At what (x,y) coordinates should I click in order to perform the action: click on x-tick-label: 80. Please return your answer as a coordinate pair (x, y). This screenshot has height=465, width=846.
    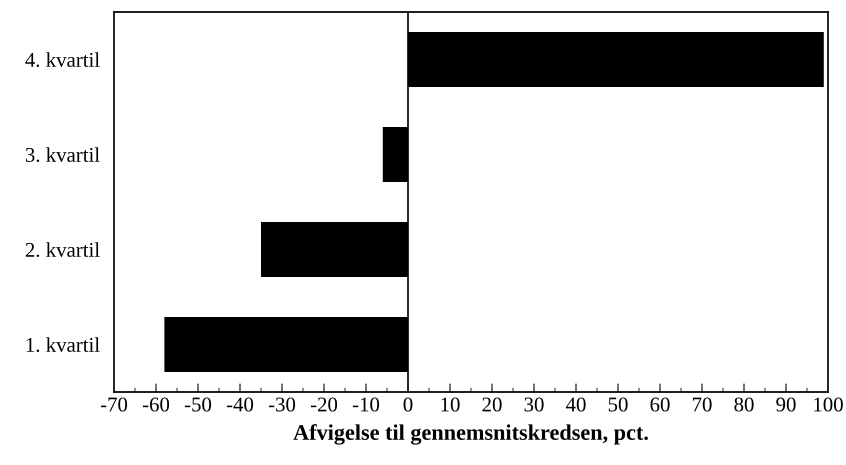
    Looking at the image, I should click on (744, 404).